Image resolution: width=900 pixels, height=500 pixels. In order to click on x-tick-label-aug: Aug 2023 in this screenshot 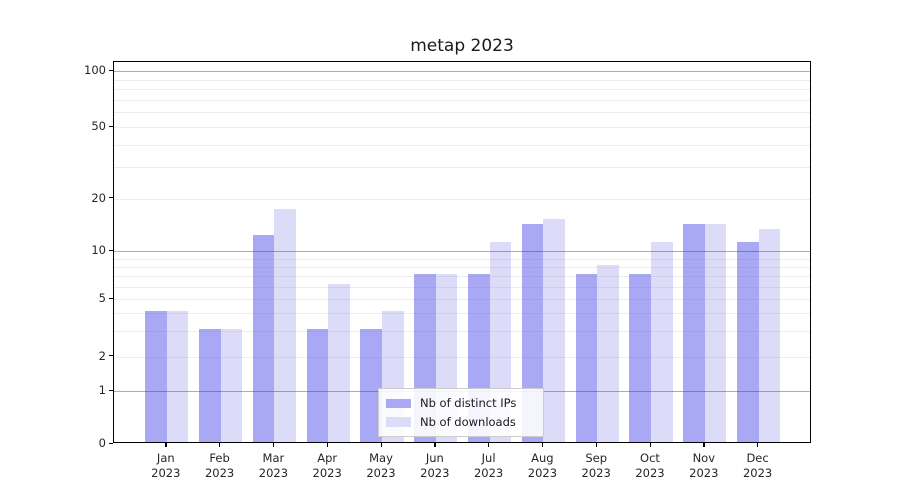, I will do `click(542, 466)`.